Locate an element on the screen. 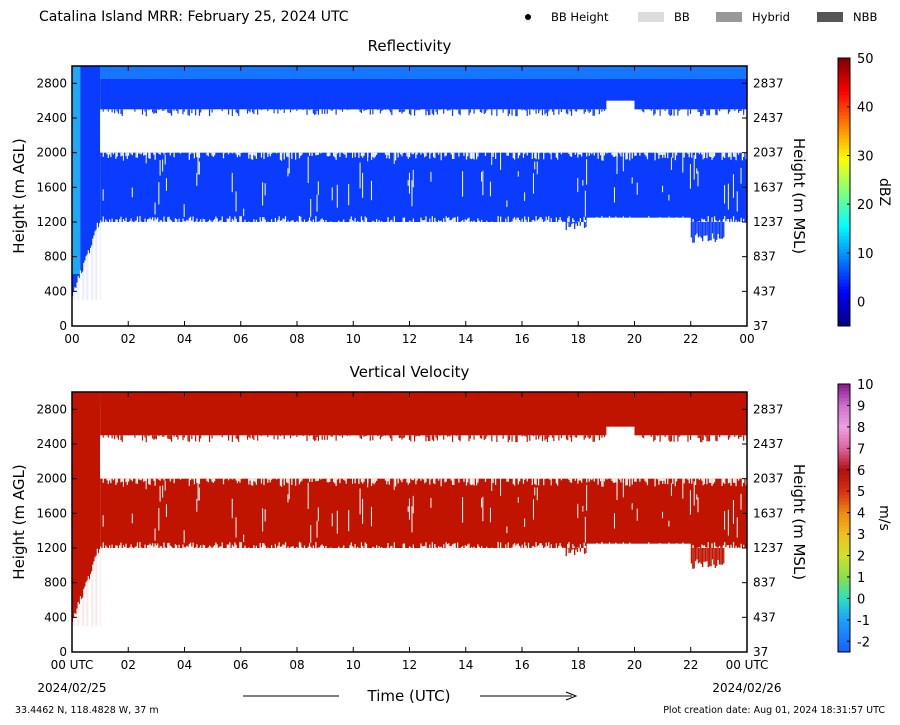 Image resolution: width=900 pixels, height=725 pixels. panel-0-colorbar-tick-label: 30 is located at coordinates (865, 156).